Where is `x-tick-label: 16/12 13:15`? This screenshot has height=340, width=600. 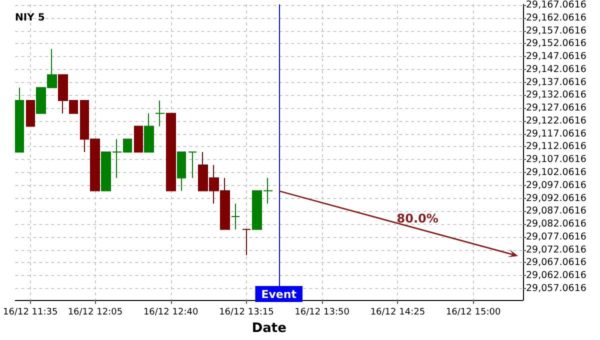 x-tick-label: 16/12 13:15 is located at coordinates (246, 313).